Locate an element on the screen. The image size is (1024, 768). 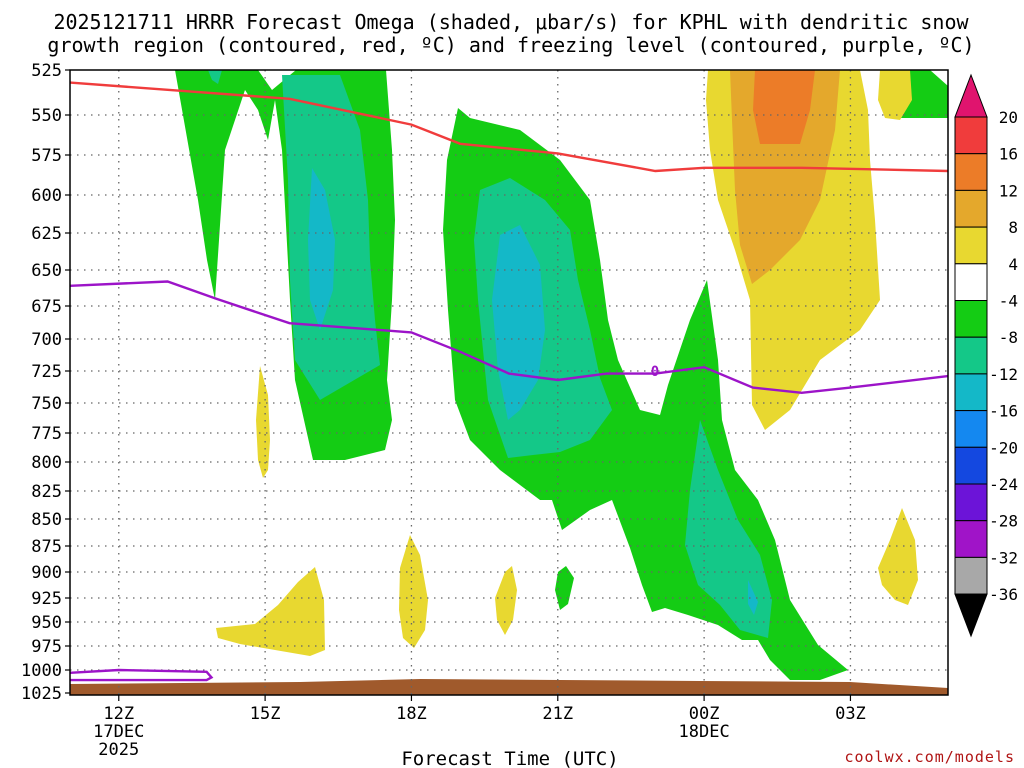
omega-region-c-strong is located at coordinates (753, 597).